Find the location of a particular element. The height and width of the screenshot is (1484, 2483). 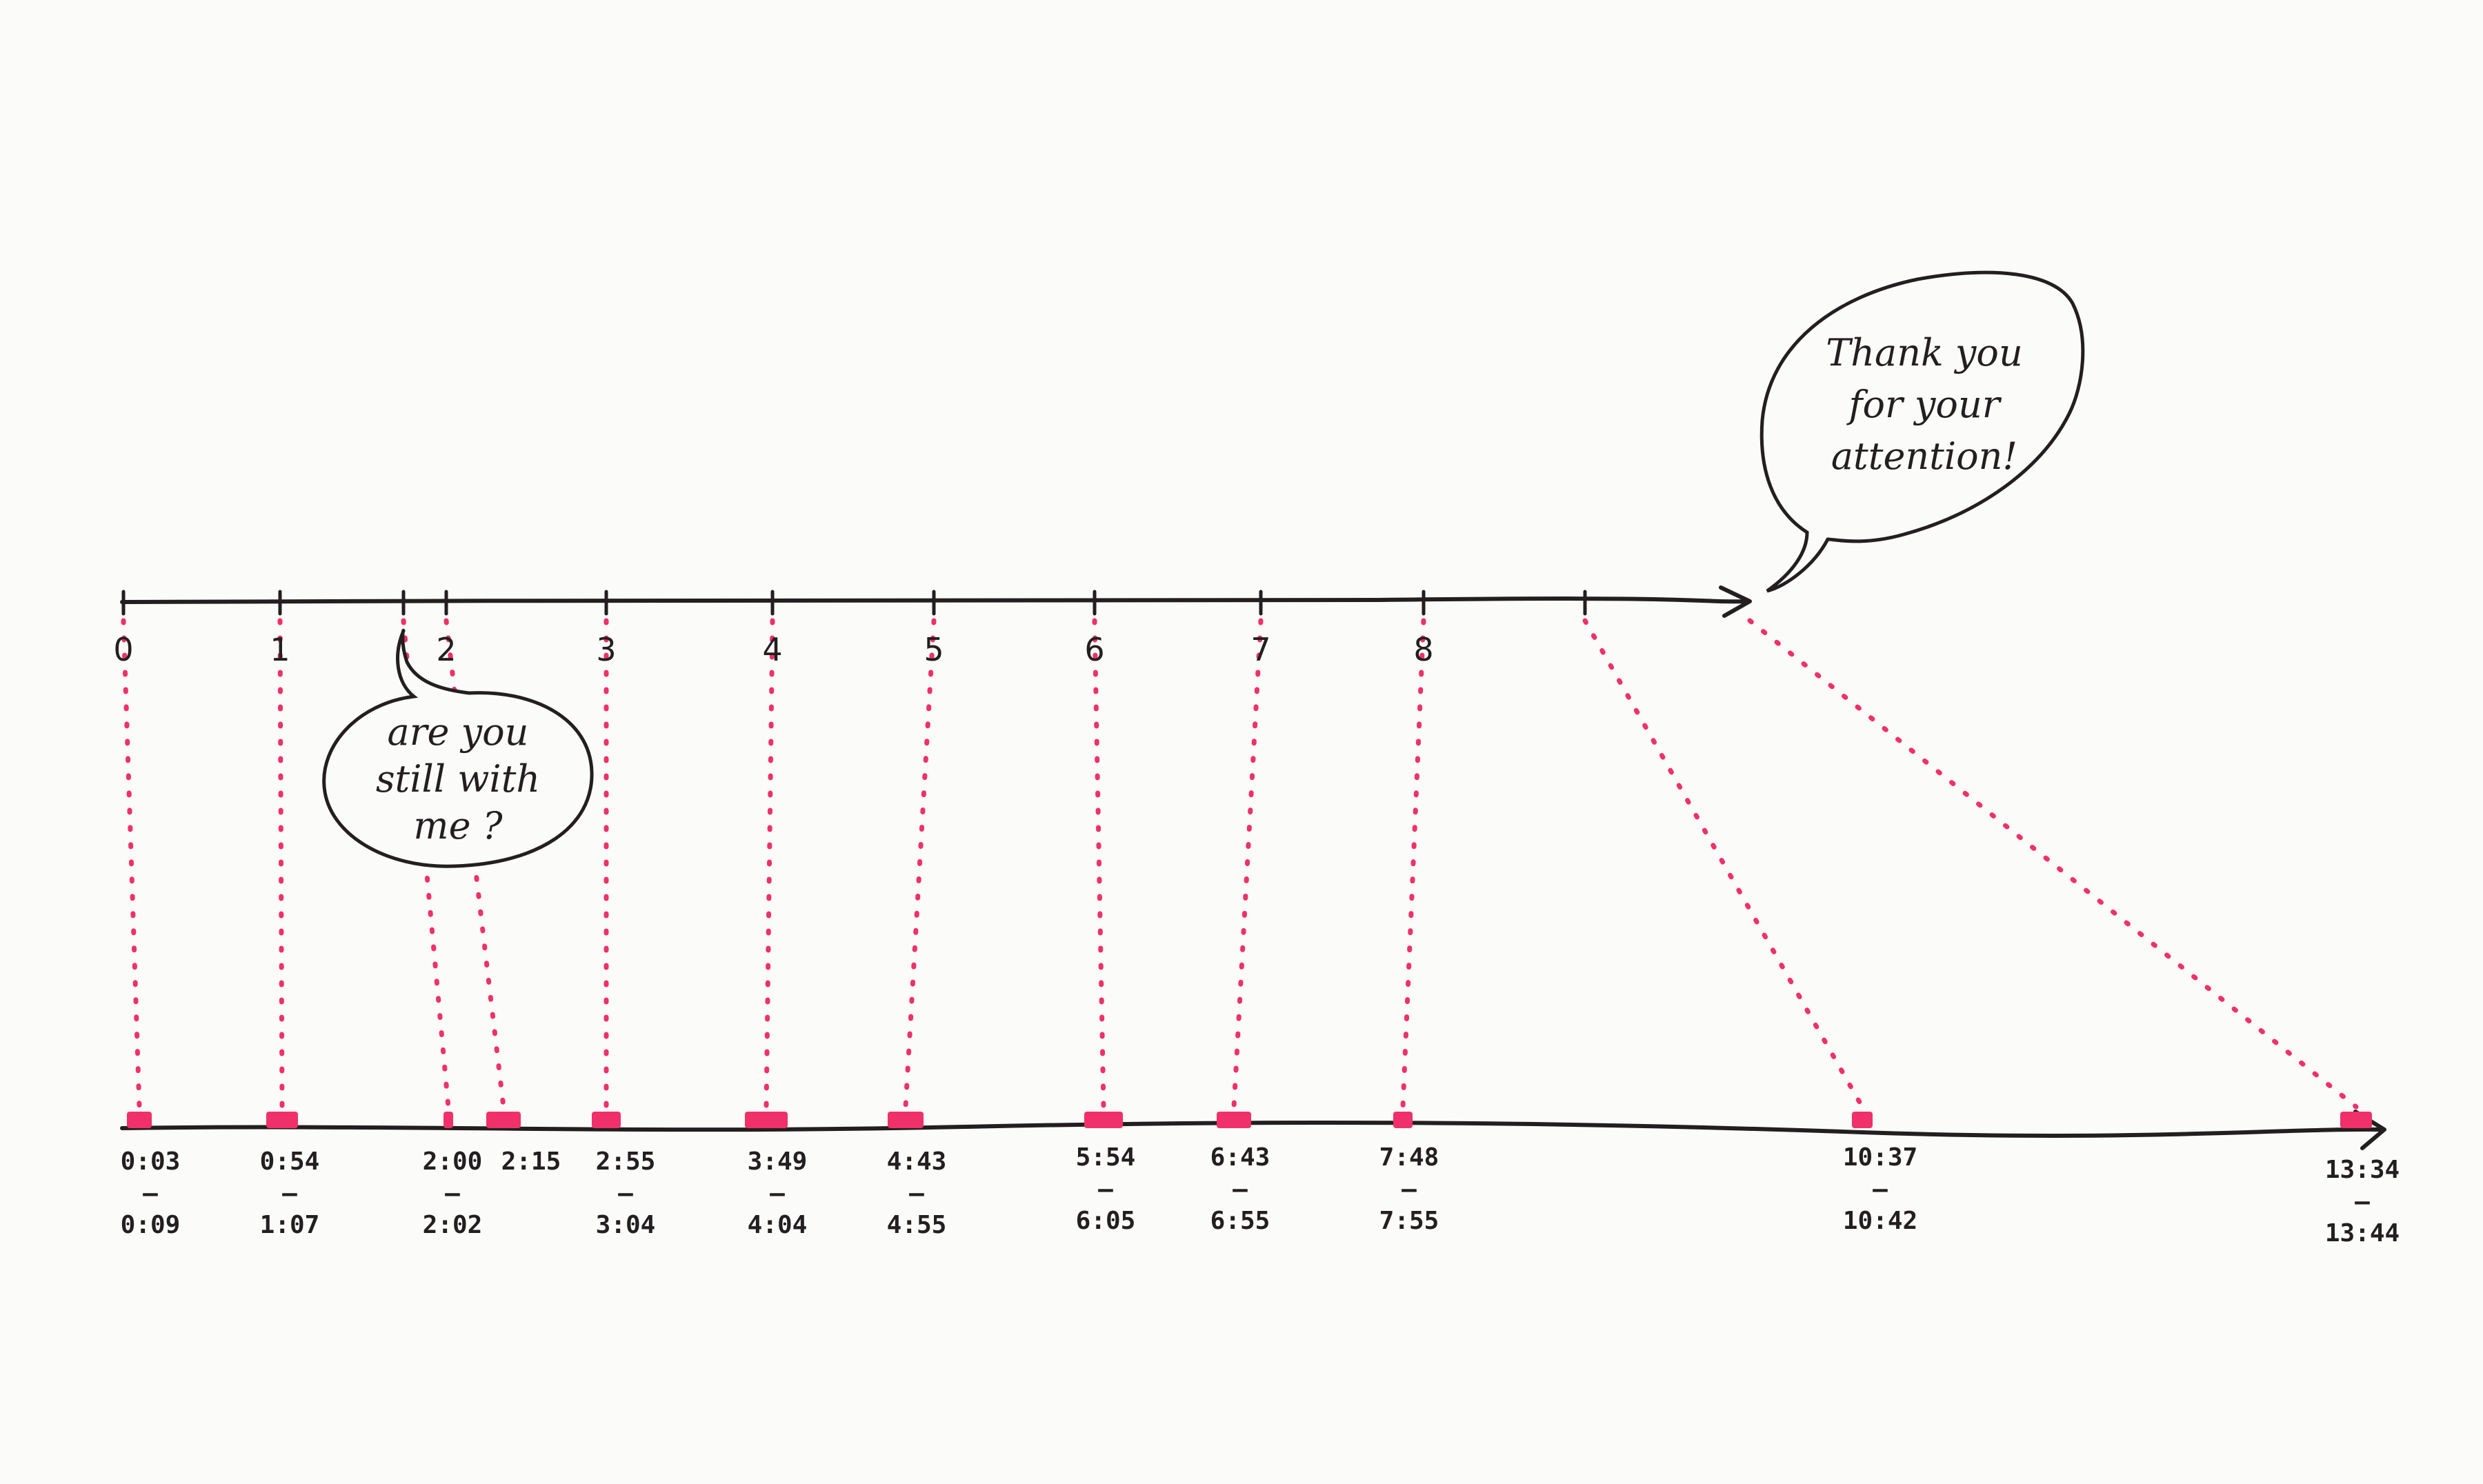

timestamp-end: 10:42 is located at coordinates (1880, 1221).